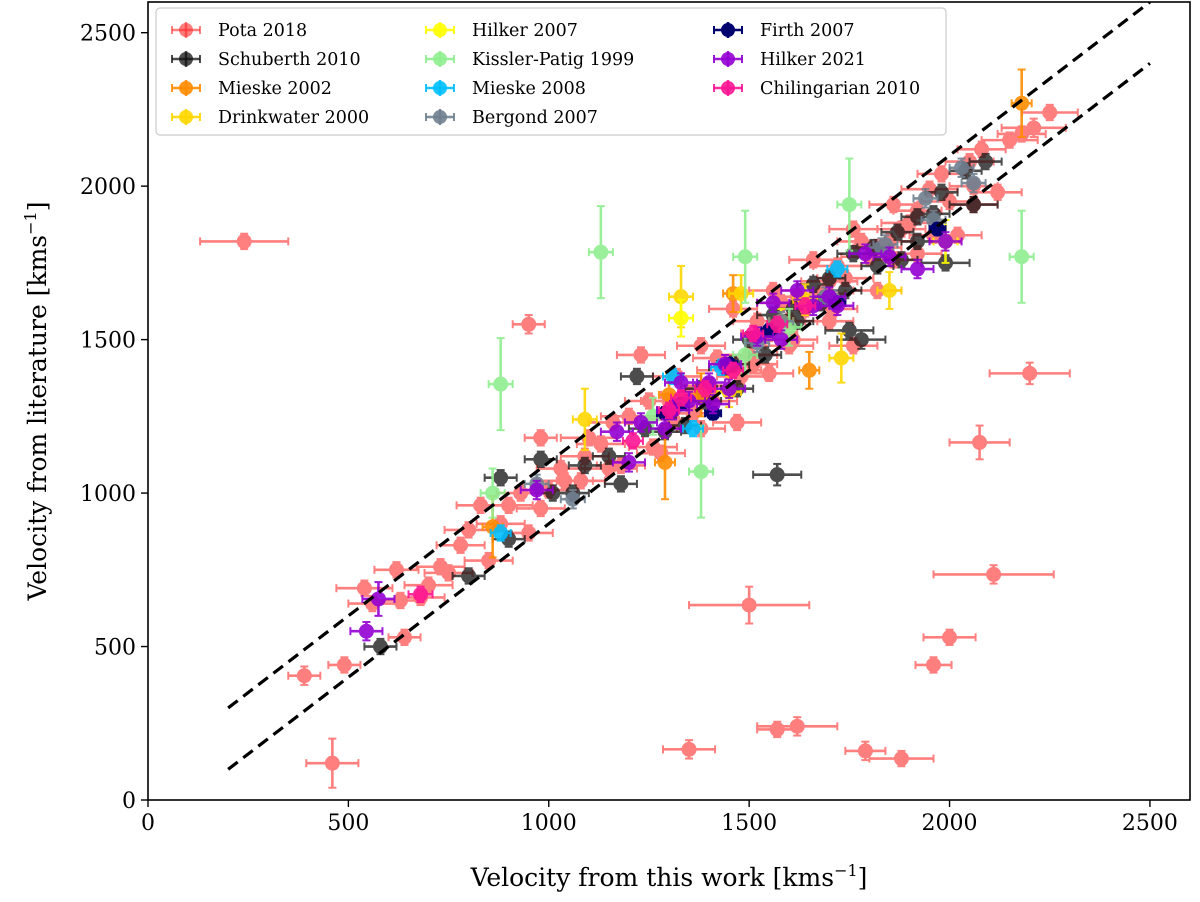 The image size is (1200, 902). I want to click on legend-label: Mieske 2002, so click(275, 89).